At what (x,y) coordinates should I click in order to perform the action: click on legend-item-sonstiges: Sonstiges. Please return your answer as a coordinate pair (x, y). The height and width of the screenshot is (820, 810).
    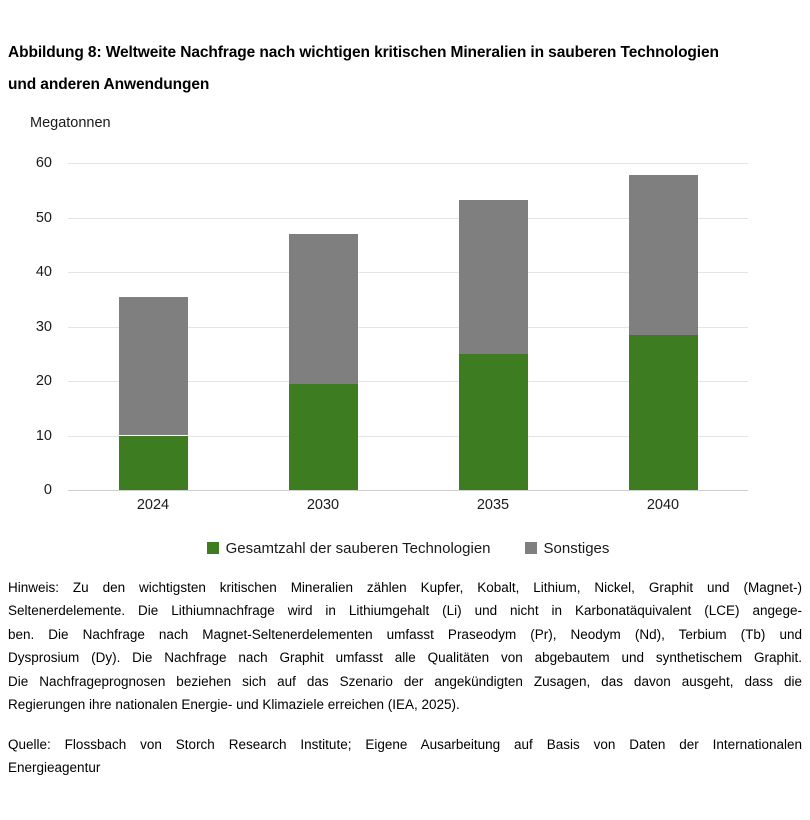
    Looking at the image, I should click on (567, 548).